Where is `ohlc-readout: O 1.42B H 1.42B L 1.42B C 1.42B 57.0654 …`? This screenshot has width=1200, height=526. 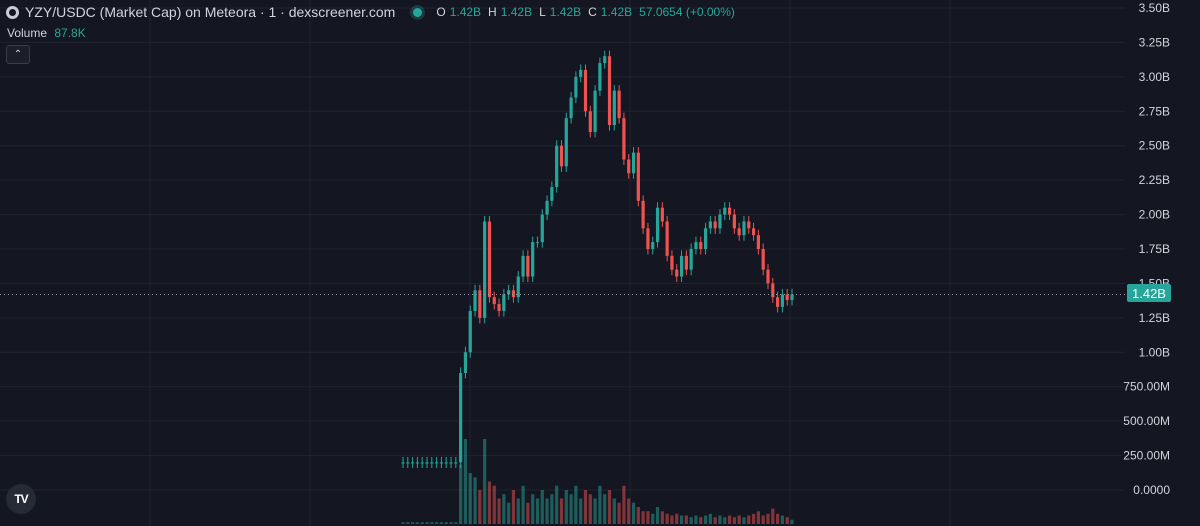
ohlc-readout: O 1.42B H 1.42B L 1.42B C 1.42B 57.0654 … is located at coordinates (587, 12).